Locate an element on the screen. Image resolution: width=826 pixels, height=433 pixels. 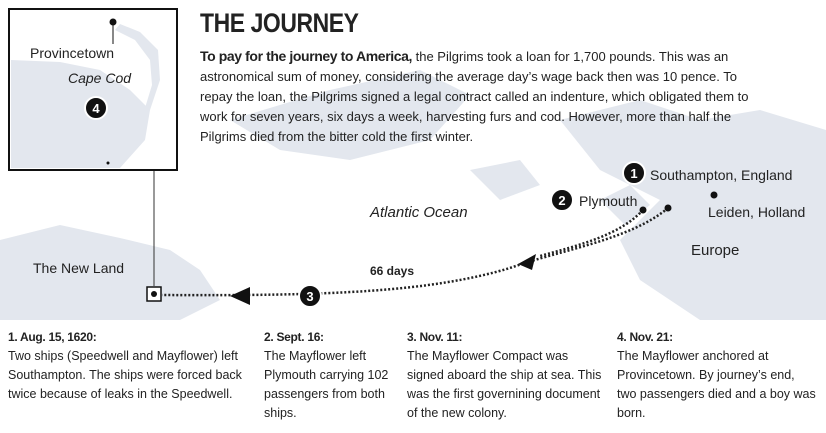
stop-marker: 3 is located at coordinates (310, 296).